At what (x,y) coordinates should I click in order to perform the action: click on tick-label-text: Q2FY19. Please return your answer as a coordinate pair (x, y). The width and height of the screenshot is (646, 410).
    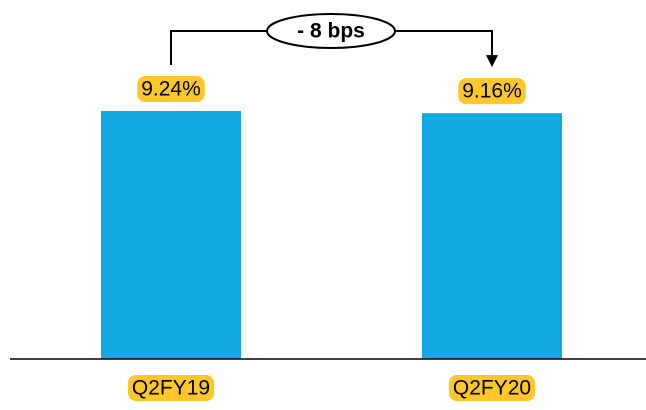
    Looking at the image, I should click on (171, 388).